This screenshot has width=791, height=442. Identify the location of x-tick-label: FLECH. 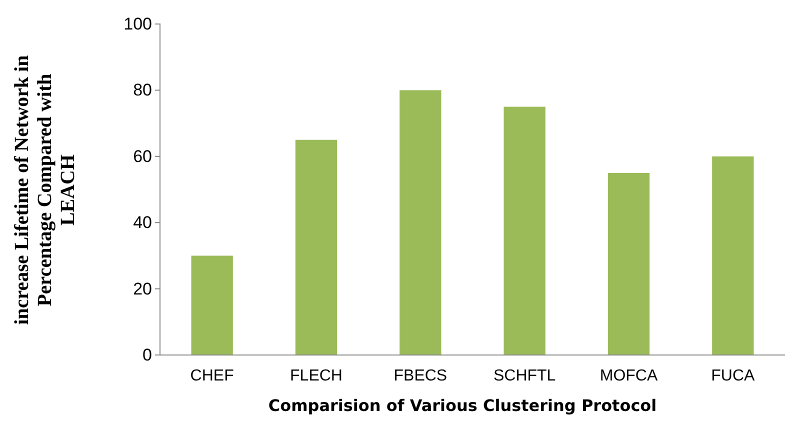
(316, 375).